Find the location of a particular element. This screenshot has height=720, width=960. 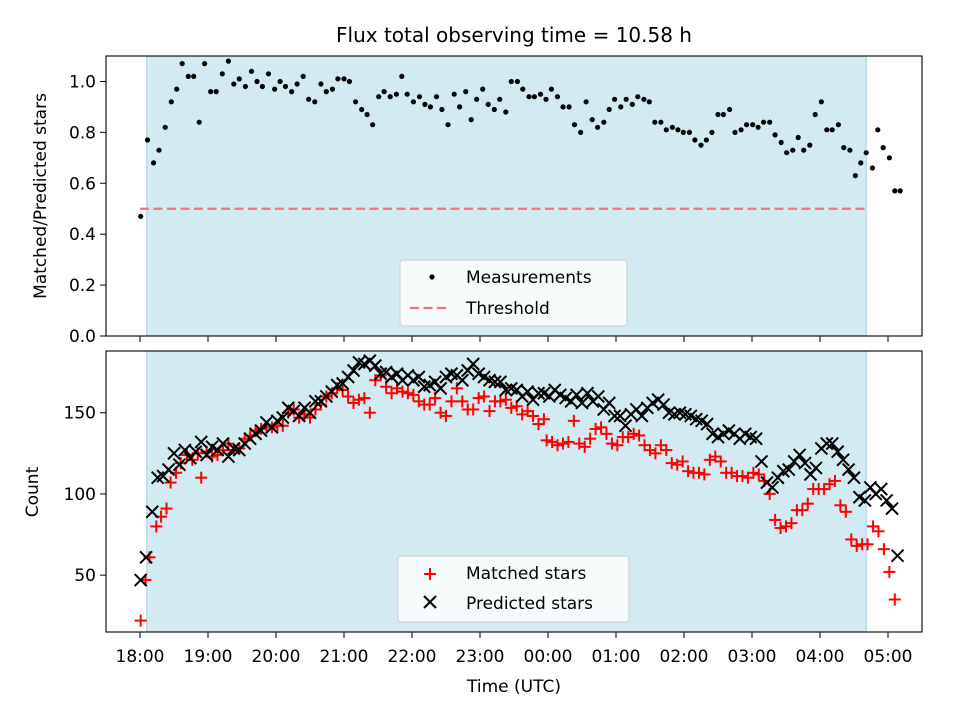

x-tick-label: 22:00 is located at coordinates (412, 657).